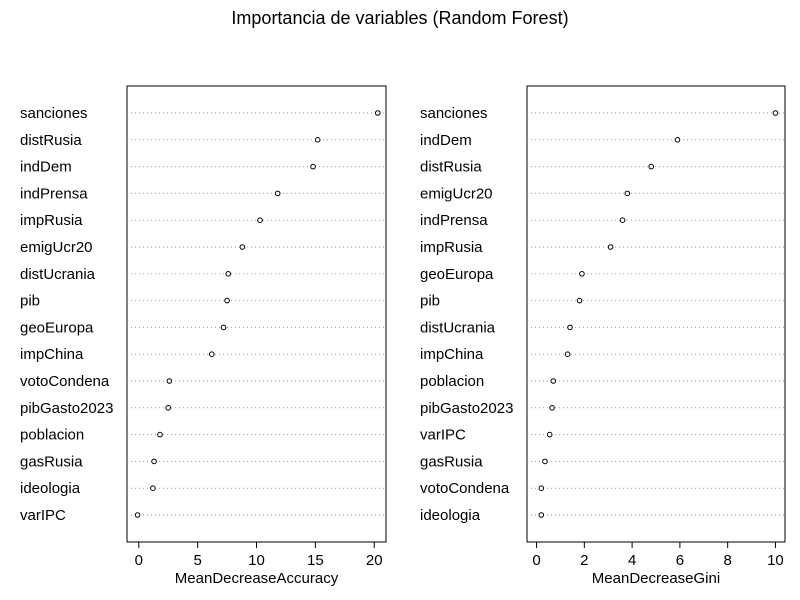  What do you see at coordinates (656, 578) in the screenshot?
I see `x-axis-label: MeanDecreaseGini` at bounding box center [656, 578].